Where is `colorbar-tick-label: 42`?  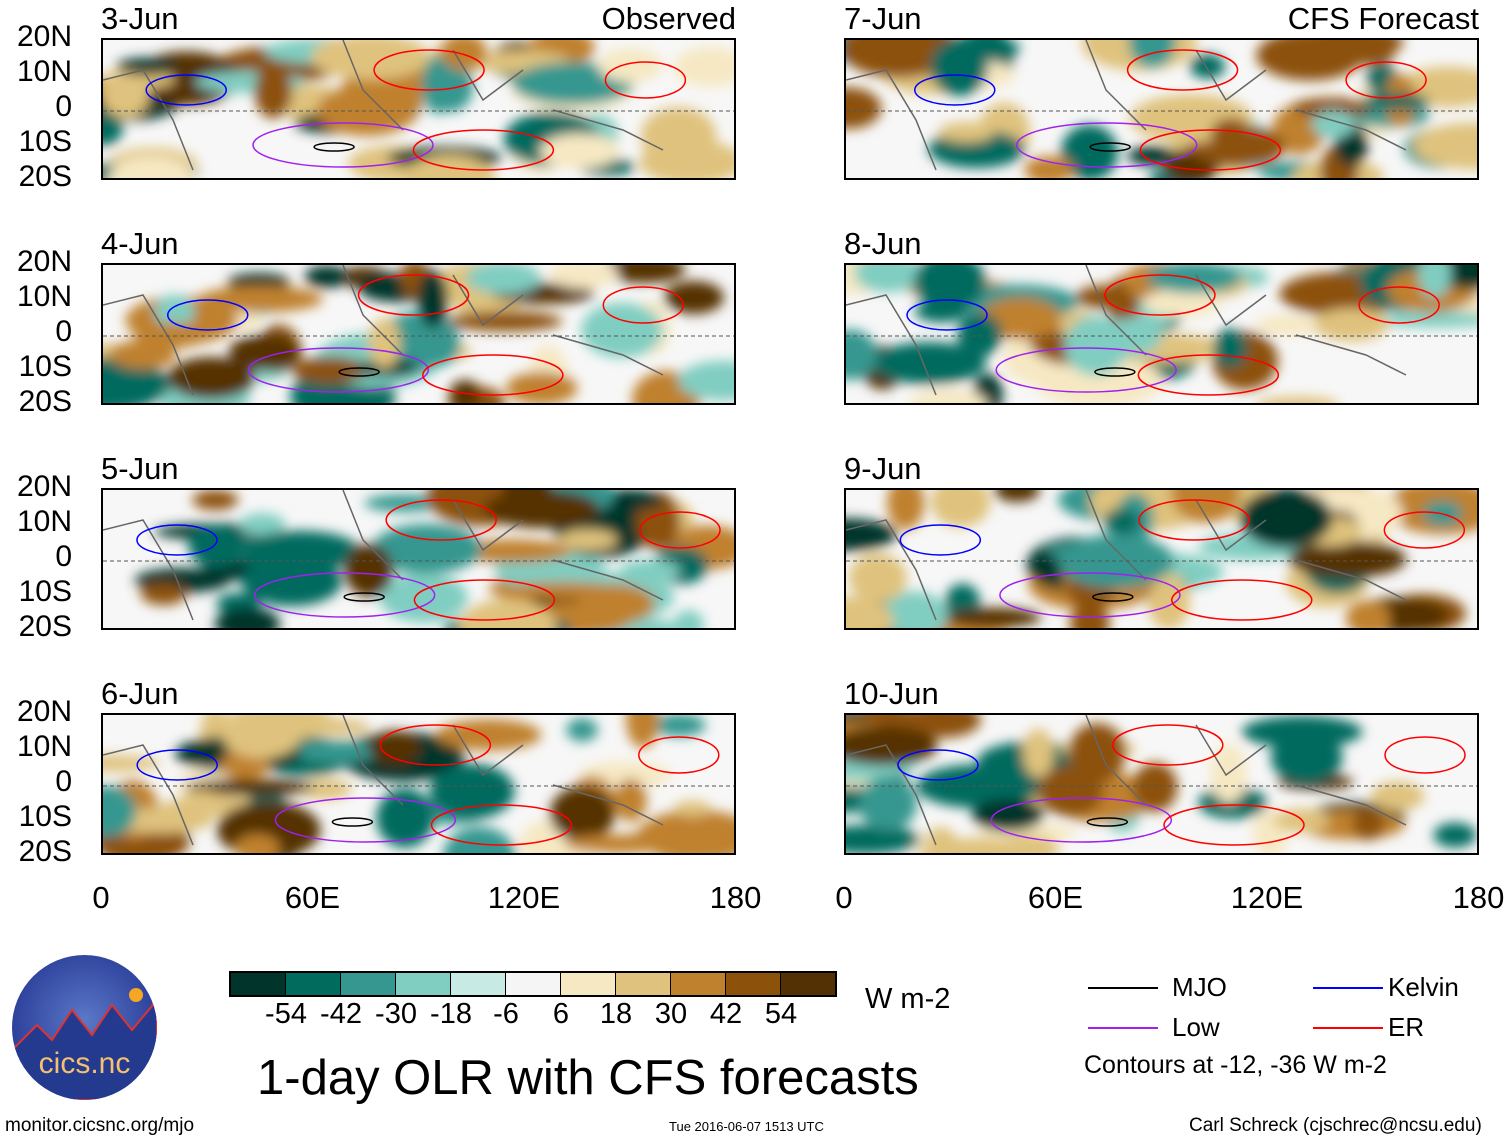 colorbar-tick-label: 42 is located at coordinates (726, 1014).